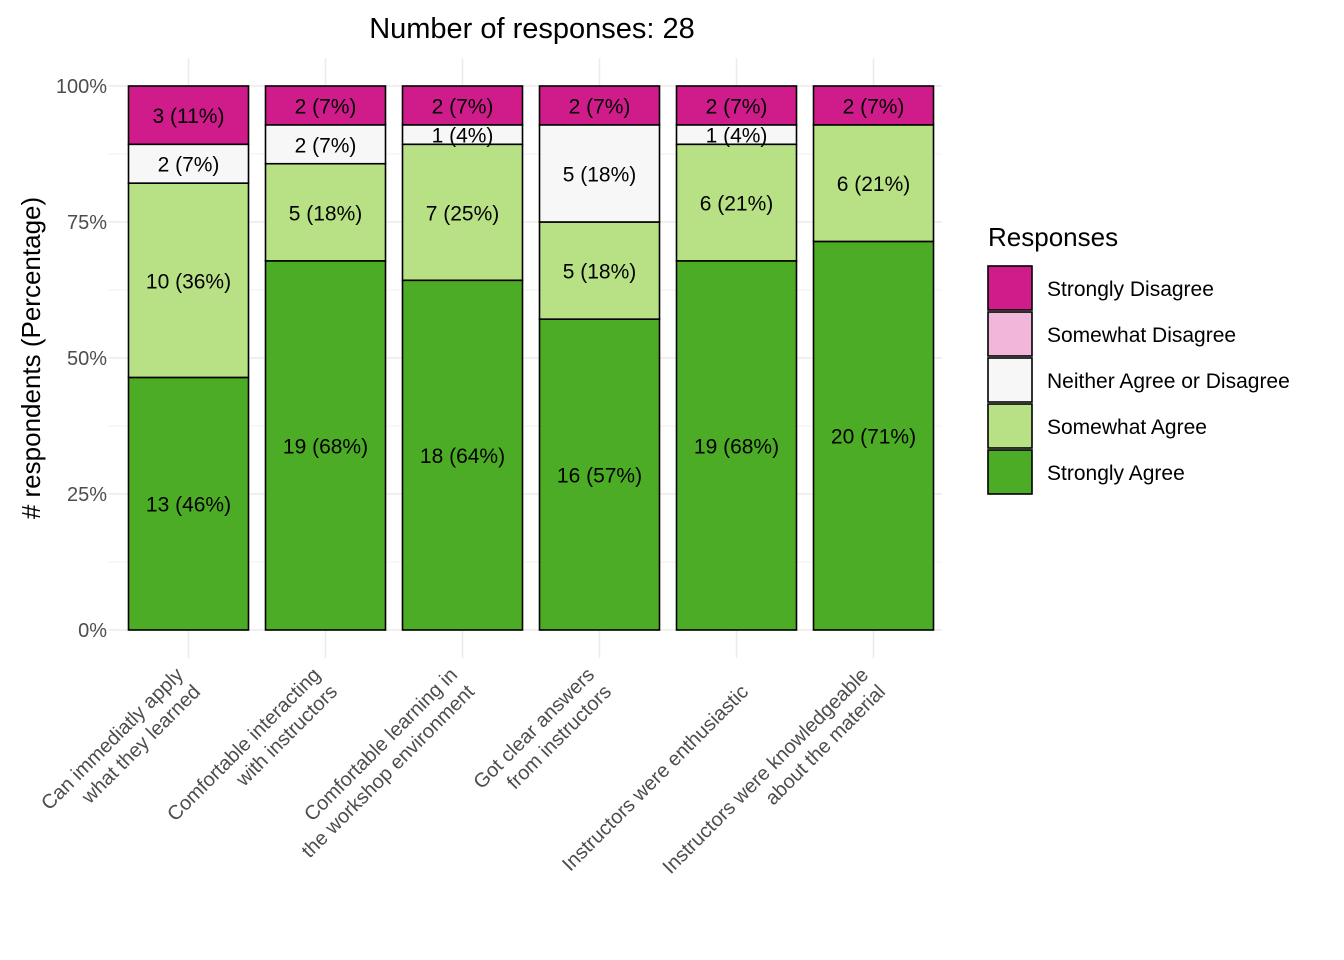  I want to click on y-axis-title: # respondents (Percentage), so click(31, 358).